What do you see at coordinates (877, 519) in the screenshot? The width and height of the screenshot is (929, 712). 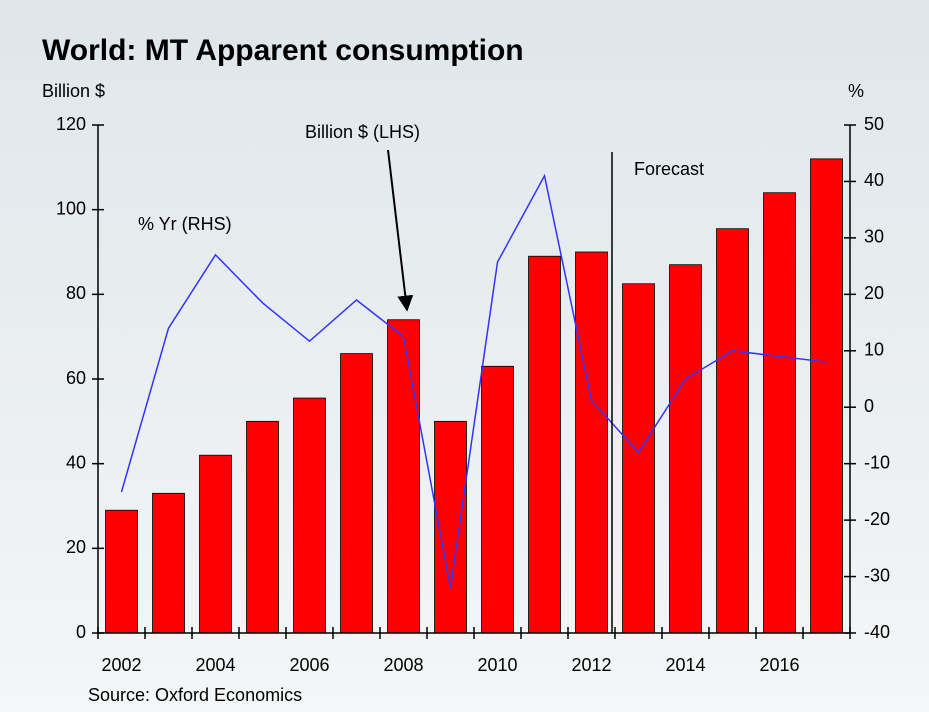 I see `y2-tick-label: -20` at bounding box center [877, 519].